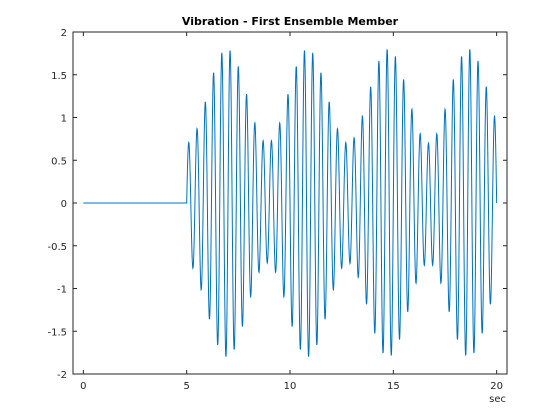 This screenshot has width=560, height=420. What do you see at coordinates (290, 386) in the screenshot?
I see `x-tick-label: 10` at bounding box center [290, 386].